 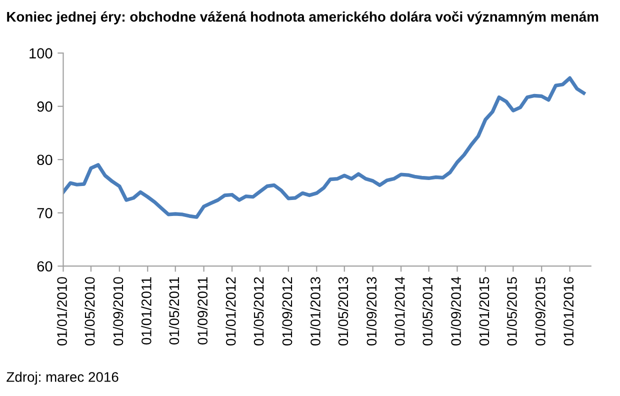 What do you see at coordinates (287, 311) in the screenshot?
I see `x-tick-label: 01/09/2012` at bounding box center [287, 311].